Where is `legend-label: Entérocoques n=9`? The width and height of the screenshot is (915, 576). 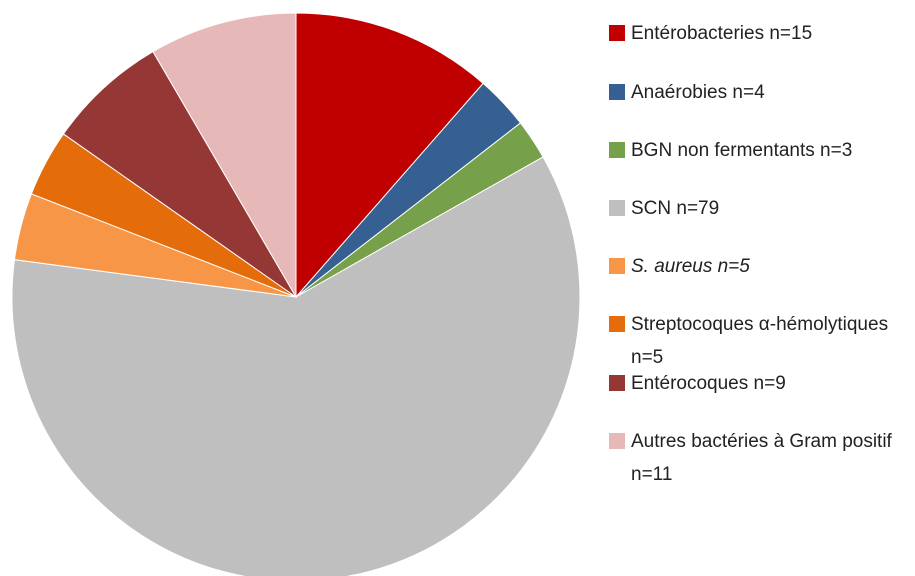 legend-label: Entérocoques n=9 is located at coordinates (708, 383).